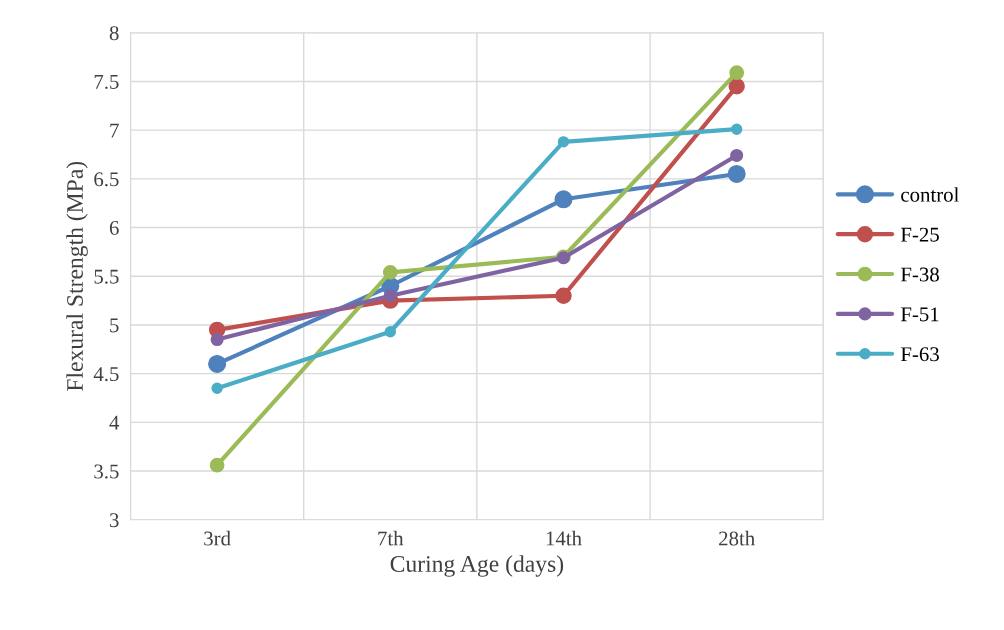  I want to click on legend-label: F-51, so click(919, 314).